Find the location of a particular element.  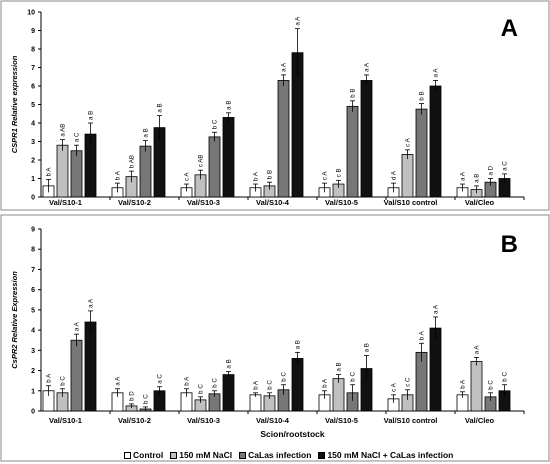

x-tick-label: Val/S10-1 is located at coordinates (65, 202).